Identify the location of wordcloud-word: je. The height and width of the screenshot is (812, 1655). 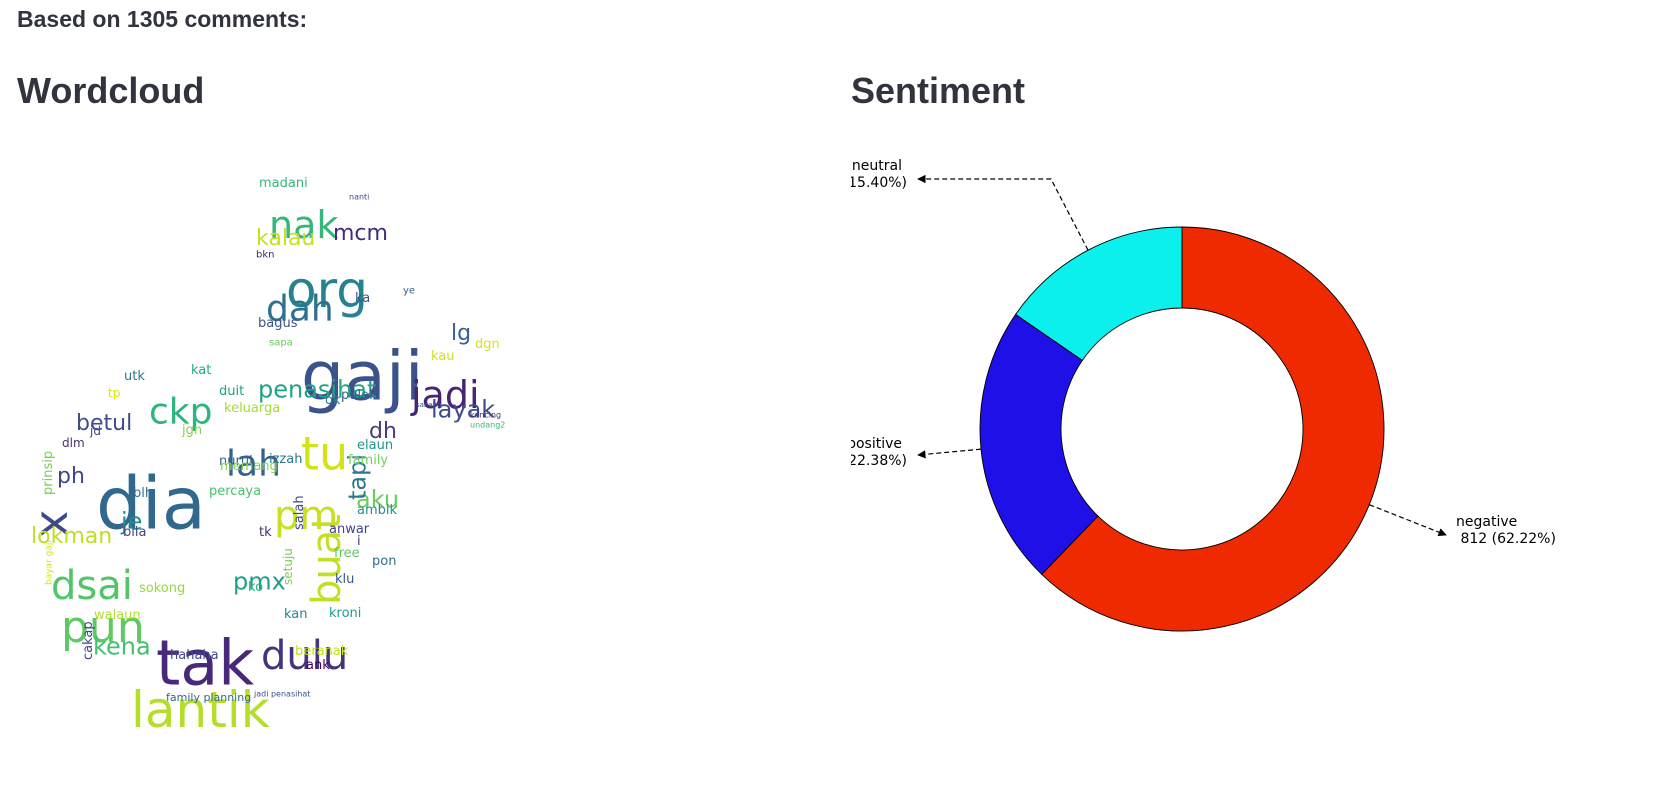
(131, 522).